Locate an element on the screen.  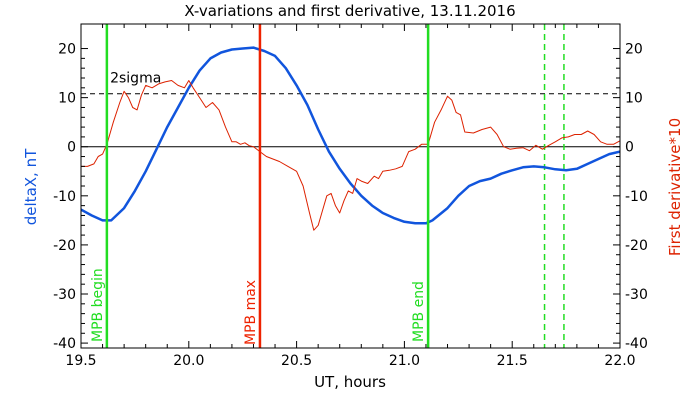
y-tick-label-left: -30 is located at coordinates (64, 295).